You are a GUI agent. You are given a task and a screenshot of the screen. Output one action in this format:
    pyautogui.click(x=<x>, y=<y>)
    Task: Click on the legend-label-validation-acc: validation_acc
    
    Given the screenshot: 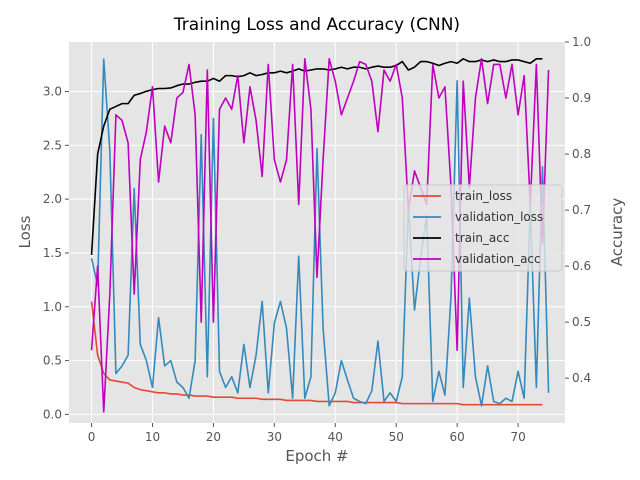 What is the action you would take?
    pyautogui.click(x=498, y=259)
    